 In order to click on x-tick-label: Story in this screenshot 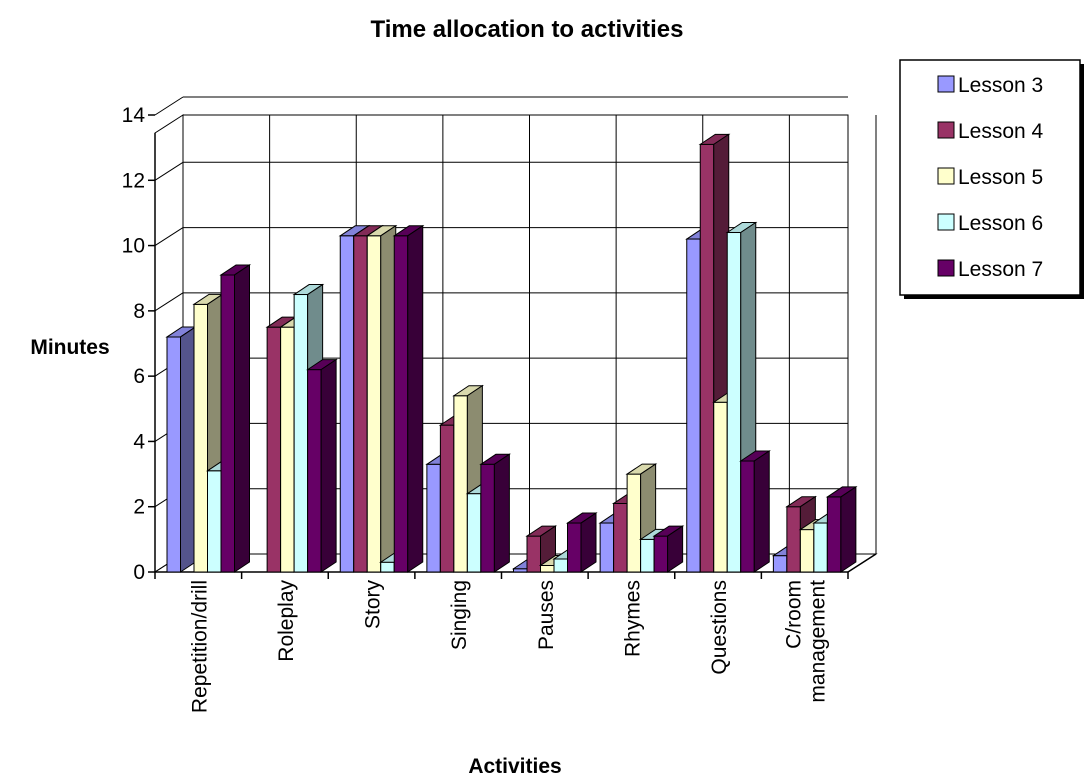, I will do `click(373, 605)`.